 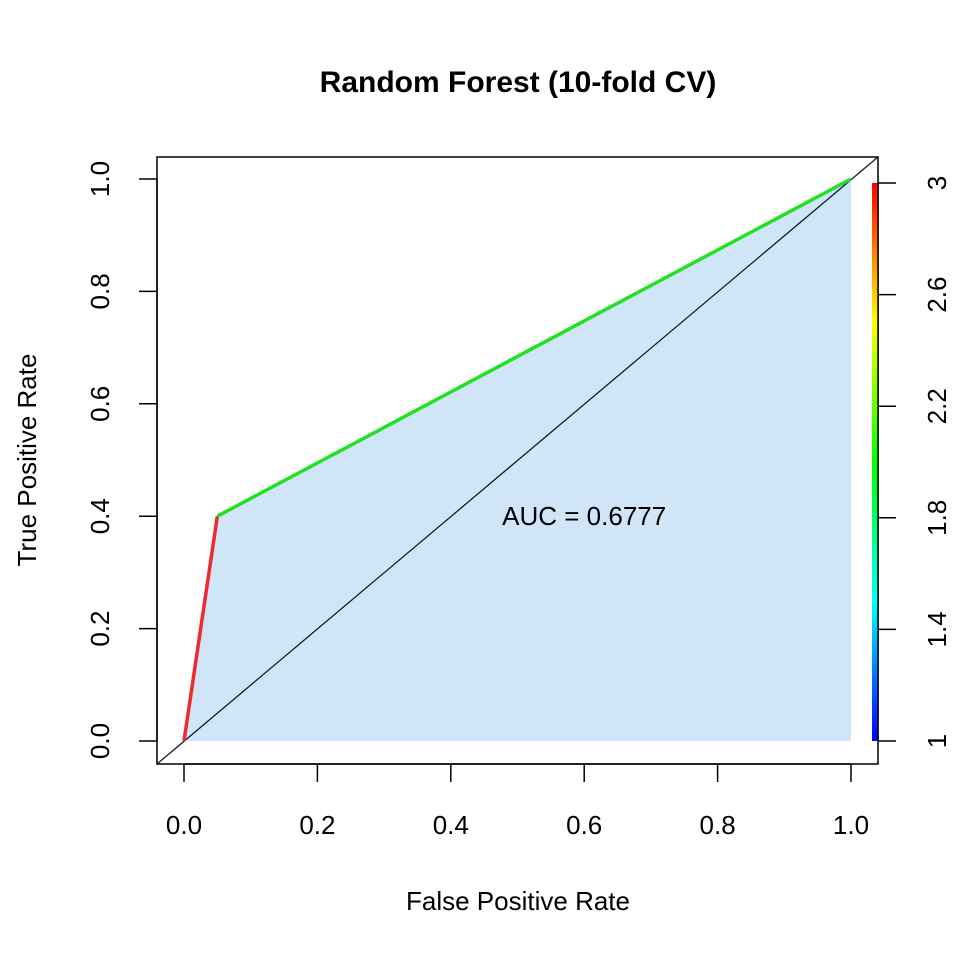 I want to click on y-tick-label: 0.4, so click(x=100, y=516).